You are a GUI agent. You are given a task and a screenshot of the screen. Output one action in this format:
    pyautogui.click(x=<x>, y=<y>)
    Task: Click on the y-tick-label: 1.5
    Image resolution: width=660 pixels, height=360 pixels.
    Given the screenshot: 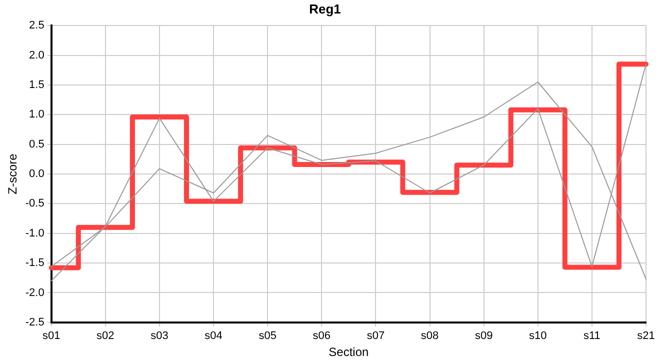 What is the action you would take?
    pyautogui.click(x=36, y=84)
    